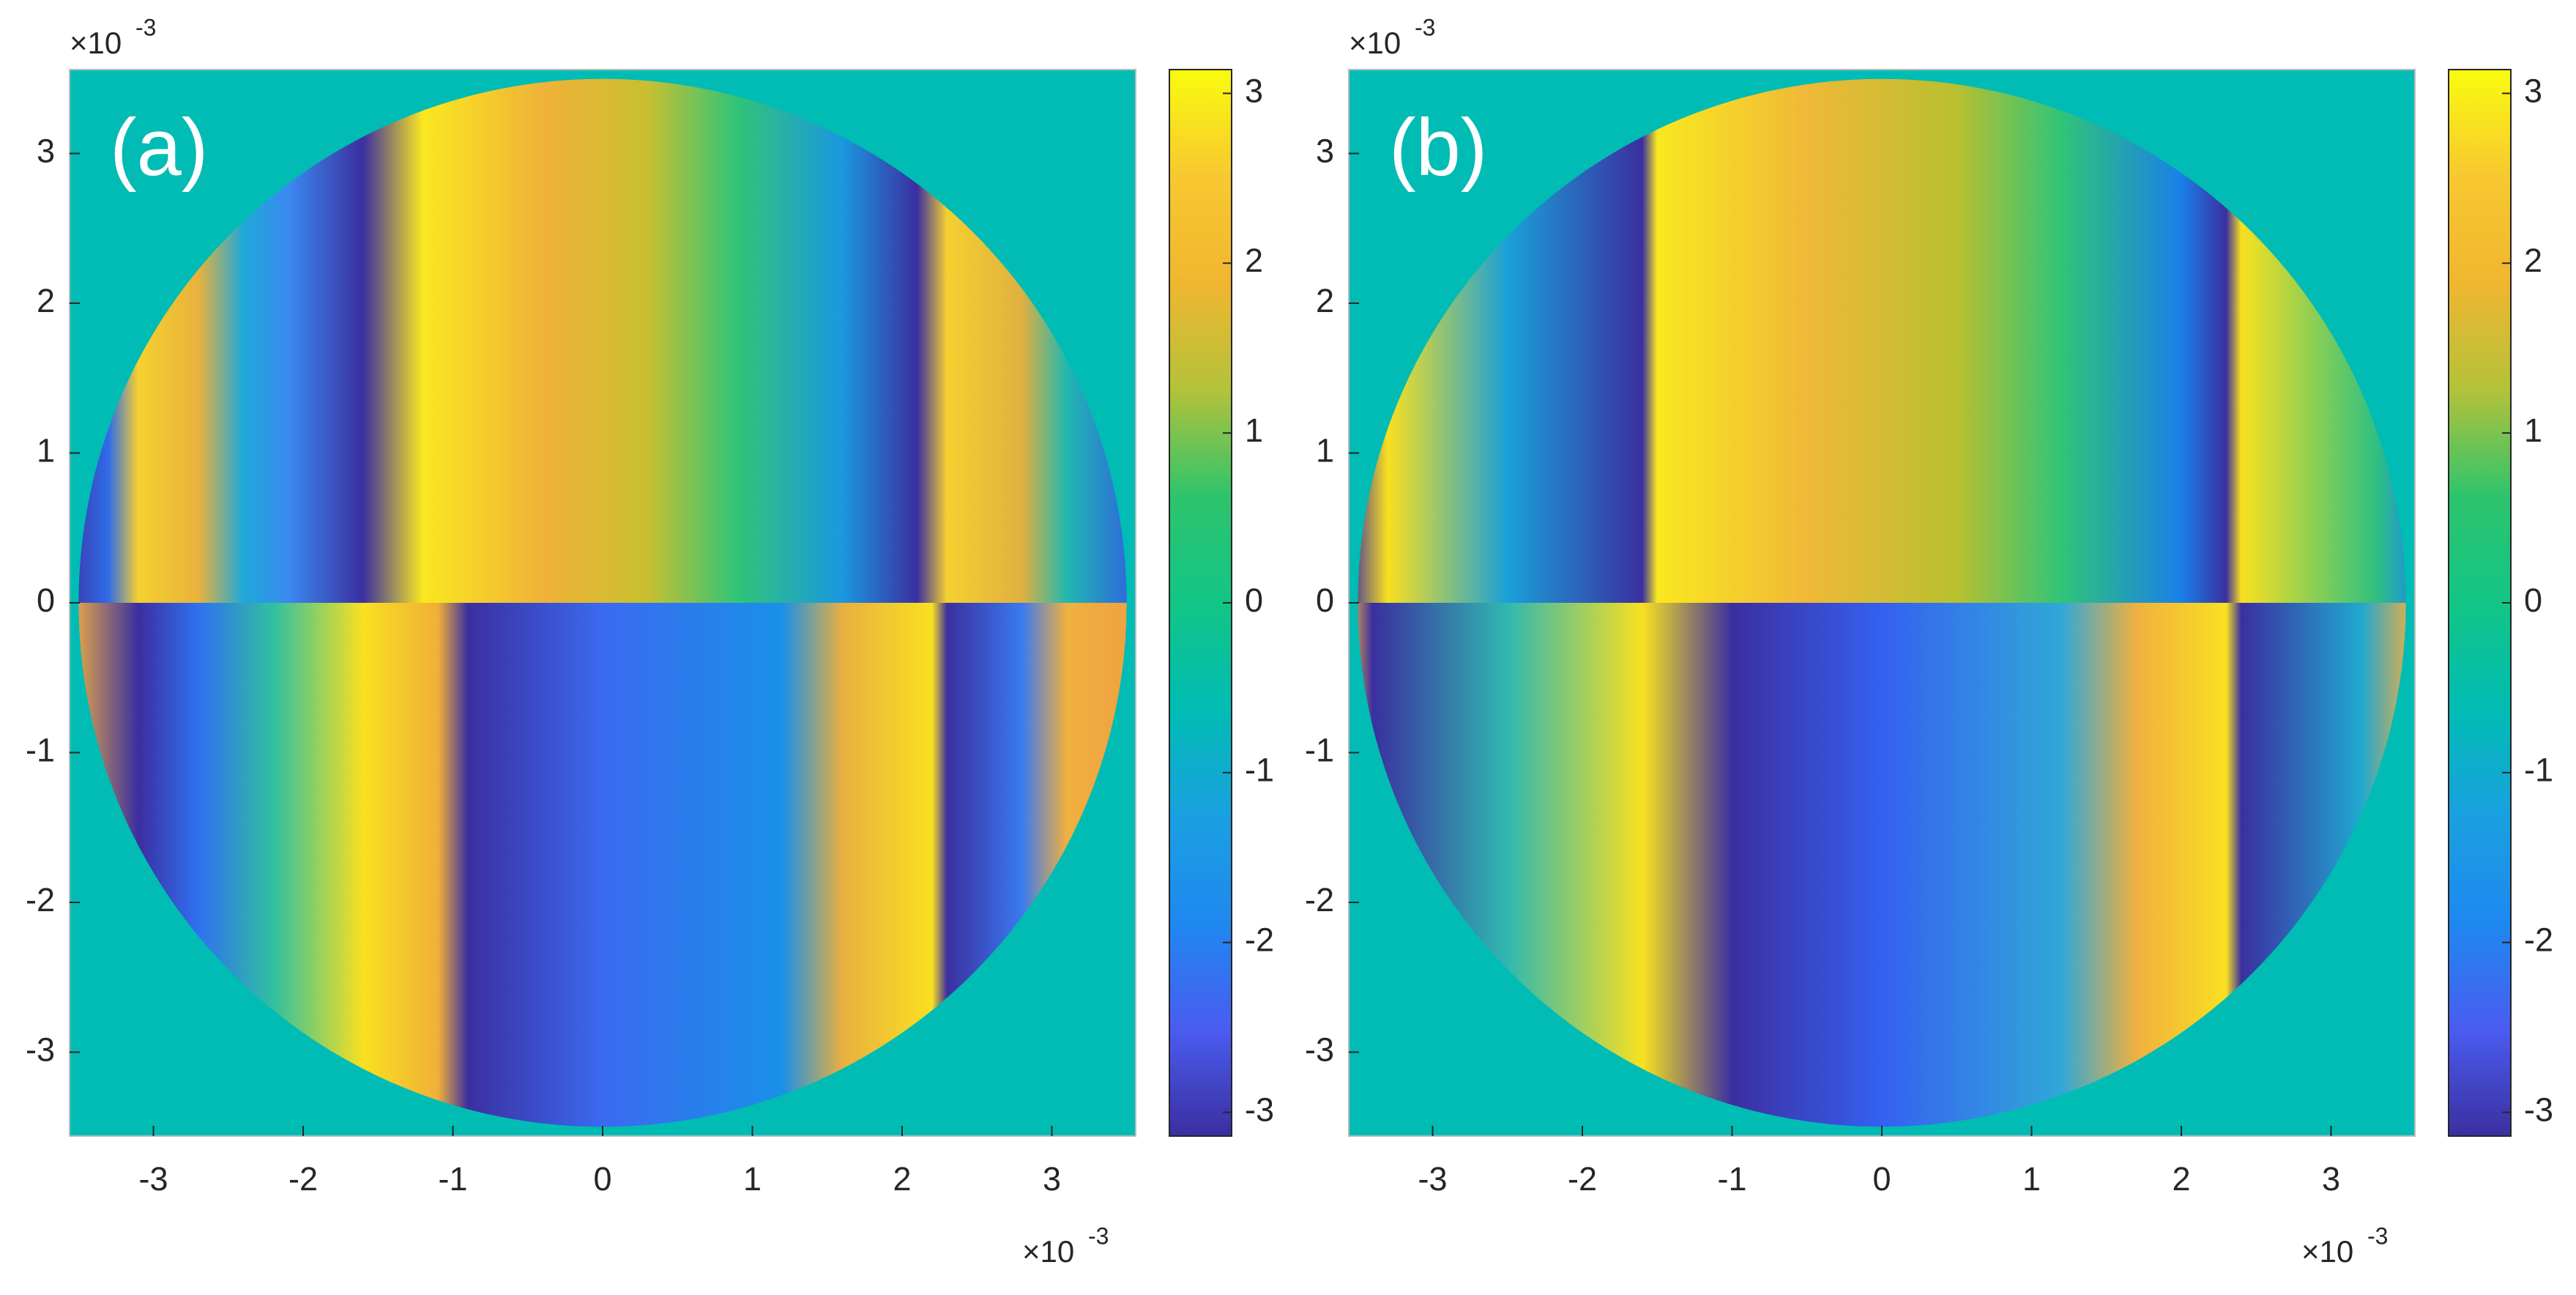 This screenshot has width=2576, height=1295. Describe the element at coordinates (1438, 148) in the screenshot. I see `panel-label: (b)` at that location.